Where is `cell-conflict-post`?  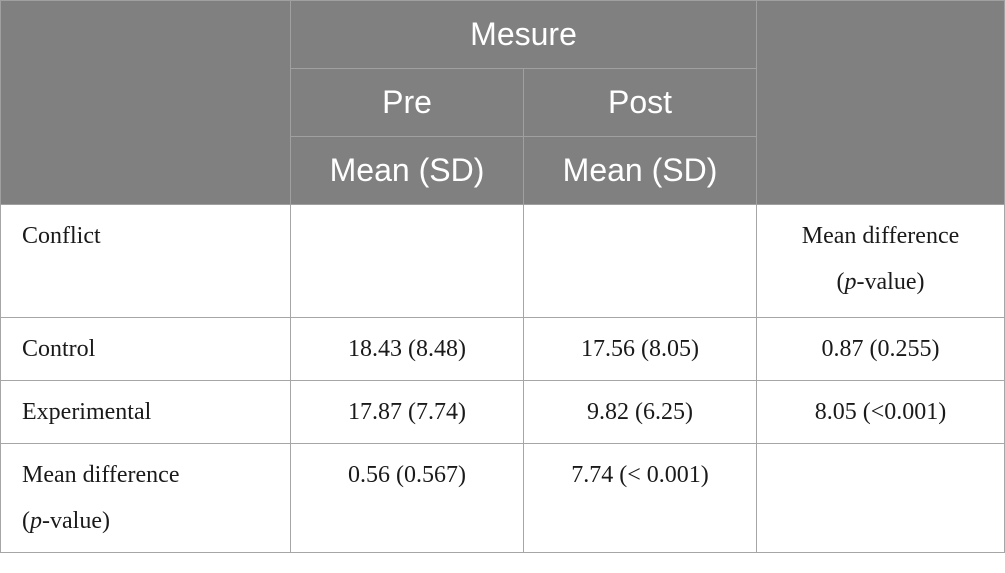
cell-conflict-post is located at coordinates (640, 261).